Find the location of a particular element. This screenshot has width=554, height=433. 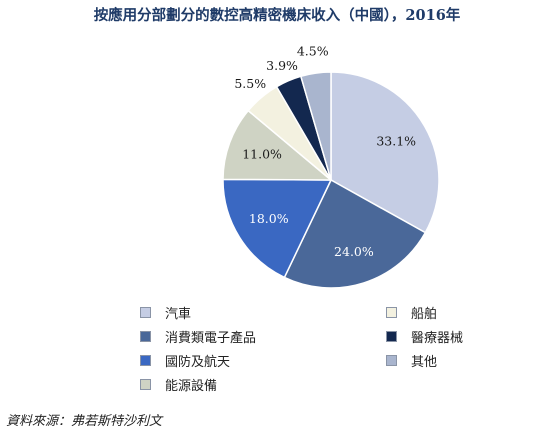

legend-item-shipbuilding: 船舶 is located at coordinates (411, 312).